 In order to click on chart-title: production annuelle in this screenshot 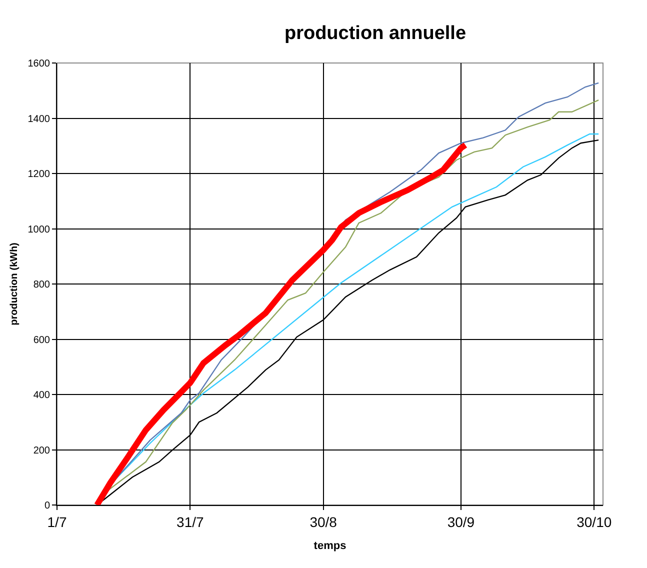, I will do `click(375, 33)`.